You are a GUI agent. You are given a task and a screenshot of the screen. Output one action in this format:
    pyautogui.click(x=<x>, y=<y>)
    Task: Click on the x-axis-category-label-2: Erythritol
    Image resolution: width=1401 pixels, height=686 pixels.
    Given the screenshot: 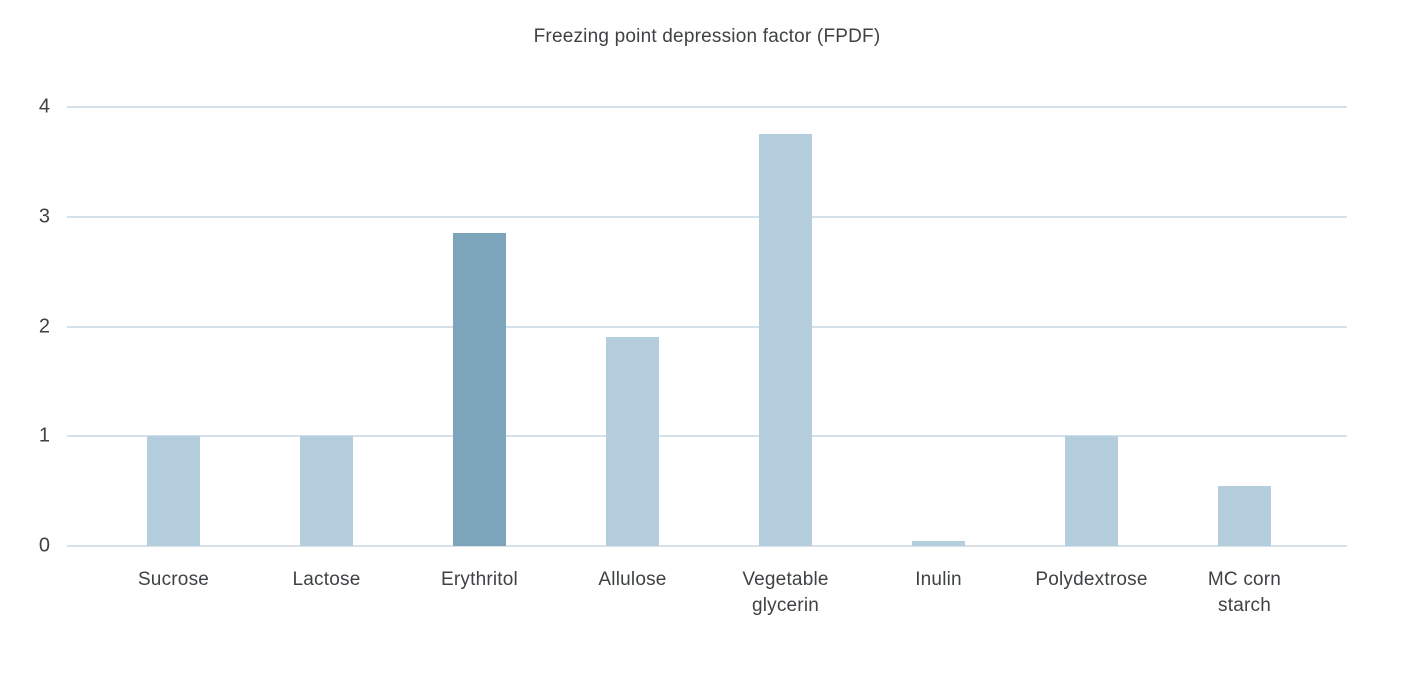 What is the action you would take?
    pyautogui.click(x=479, y=579)
    